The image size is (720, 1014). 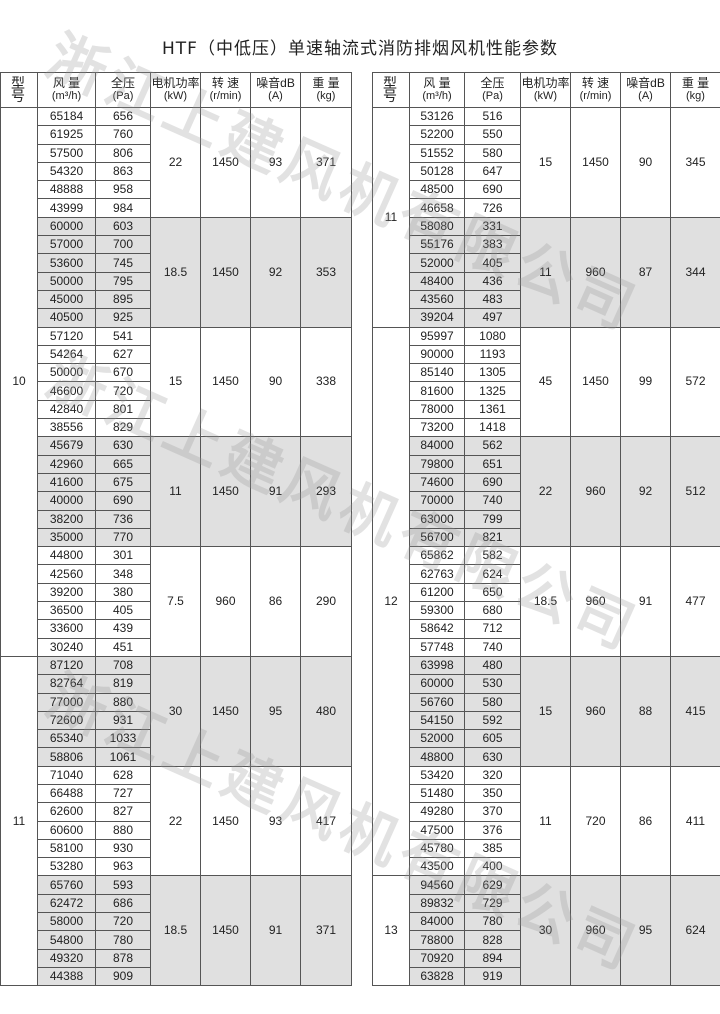 What do you see at coordinates (546, 373) in the screenshot?
I see `table-row: 85140 1305` at bounding box center [546, 373].